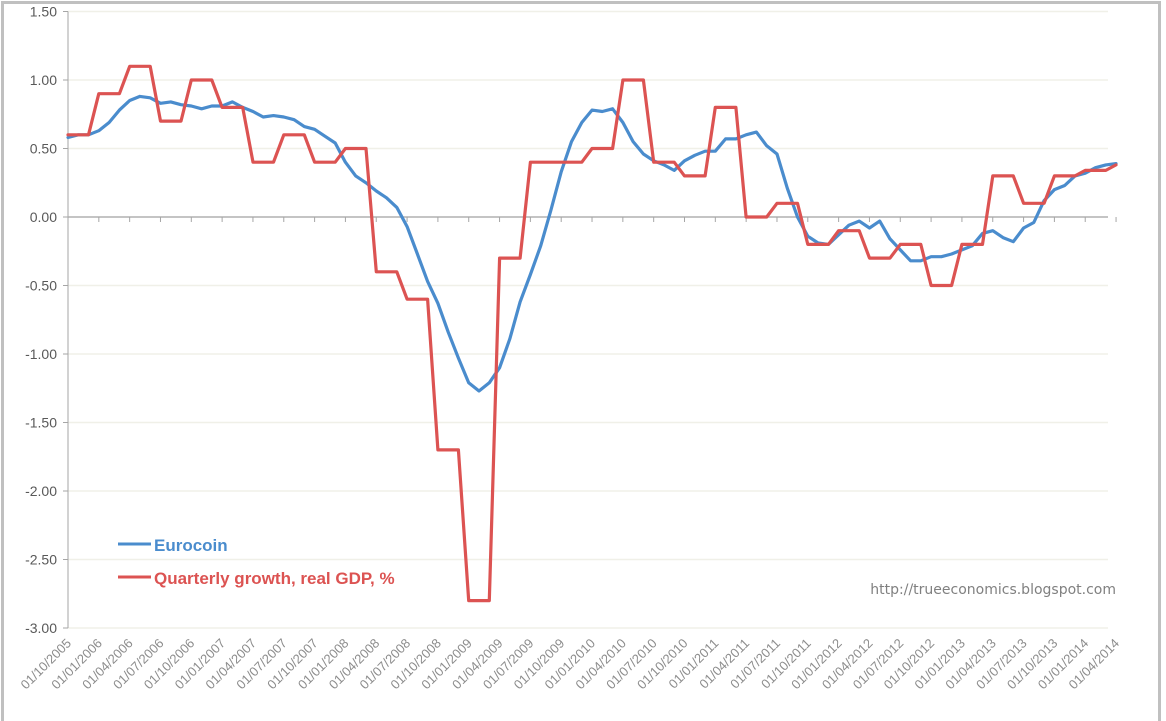 The width and height of the screenshot is (1166, 721). I want to click on y-tick-label: -3.00, so click(41, 628).